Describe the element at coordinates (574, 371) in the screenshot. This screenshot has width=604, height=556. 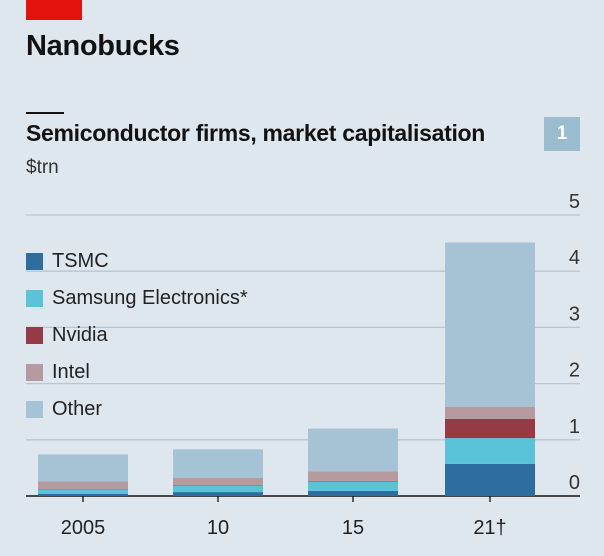
I see `y-tick-label-2: 2` at that location.